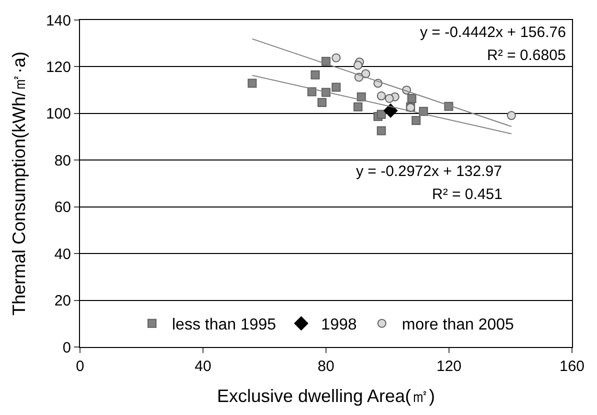 This screenshot has width=597, height=415. Describe the element at coordinates (66, 347) in the screenshot. I see `y-tick-label: 0` at that location.